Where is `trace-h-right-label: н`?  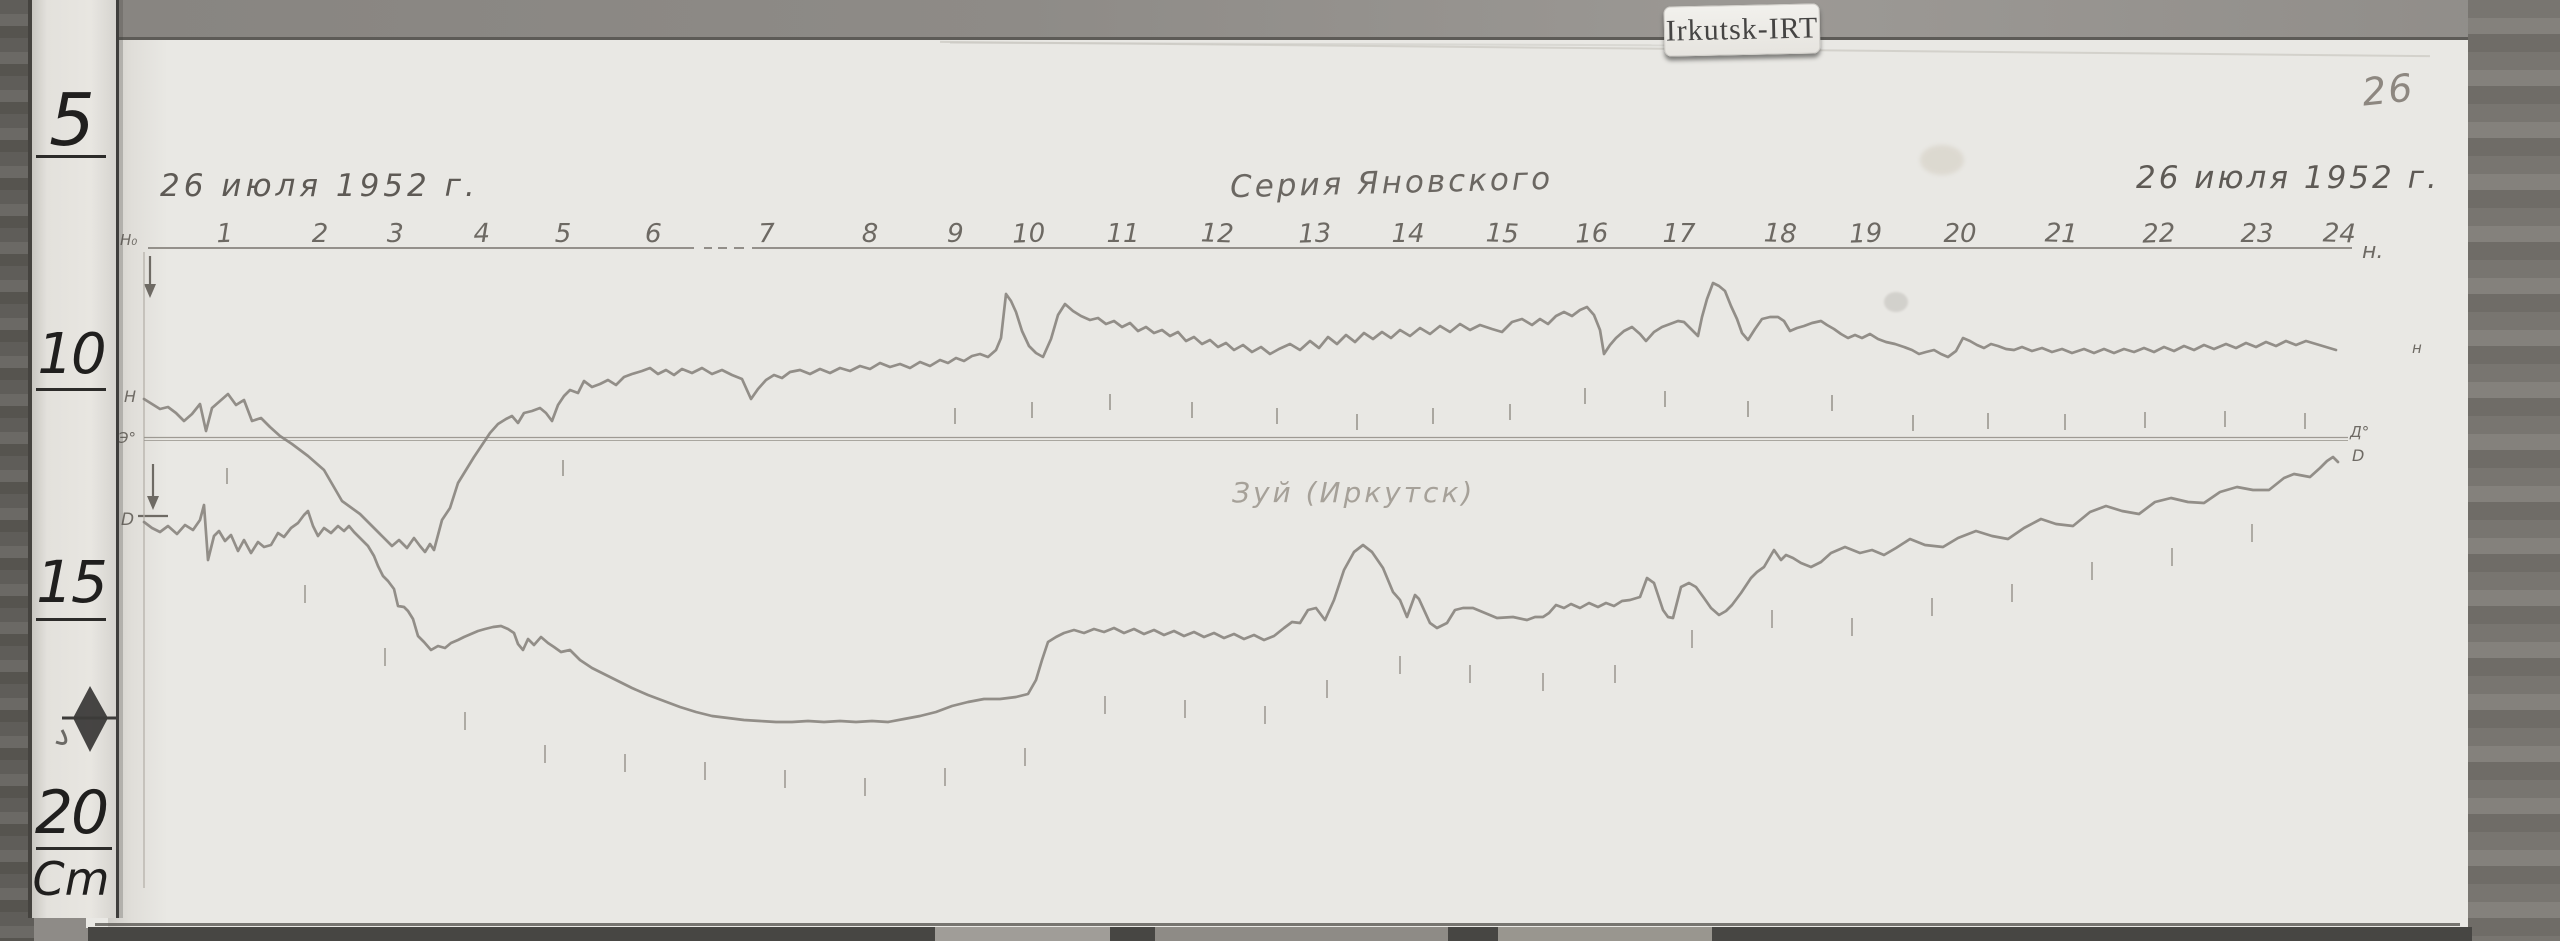 trace-h-right-label: н is located at coordinates (2417, 348).